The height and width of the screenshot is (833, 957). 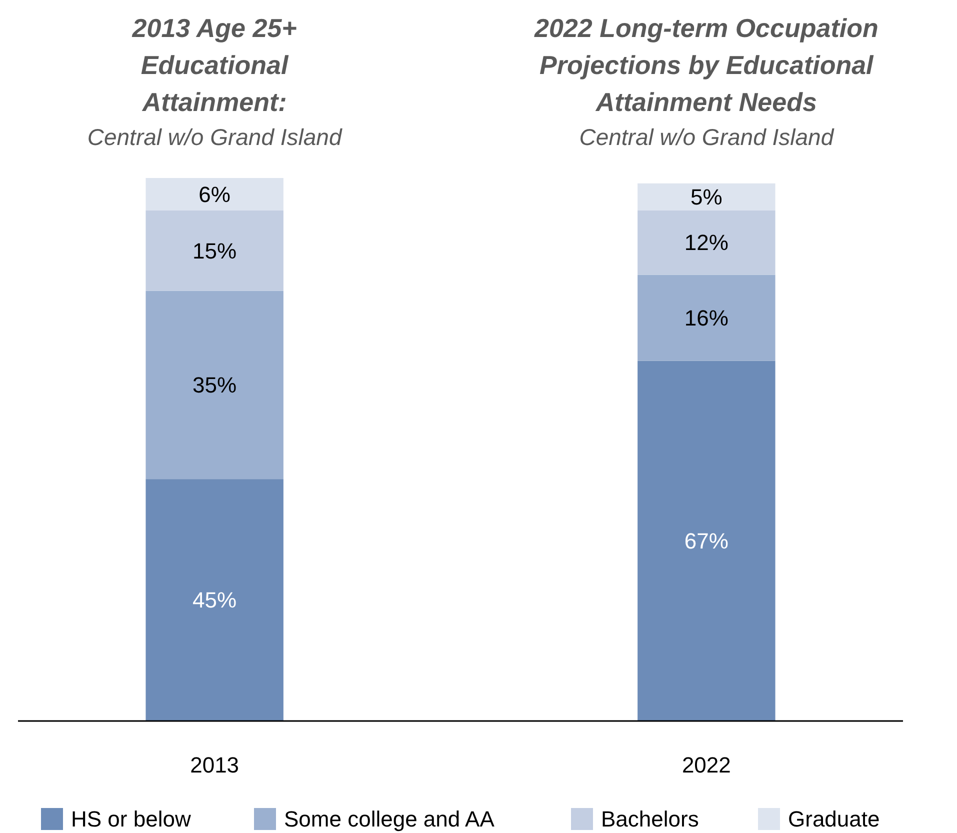 I want to click on data-label: 6%, so click(x=214, y=194).